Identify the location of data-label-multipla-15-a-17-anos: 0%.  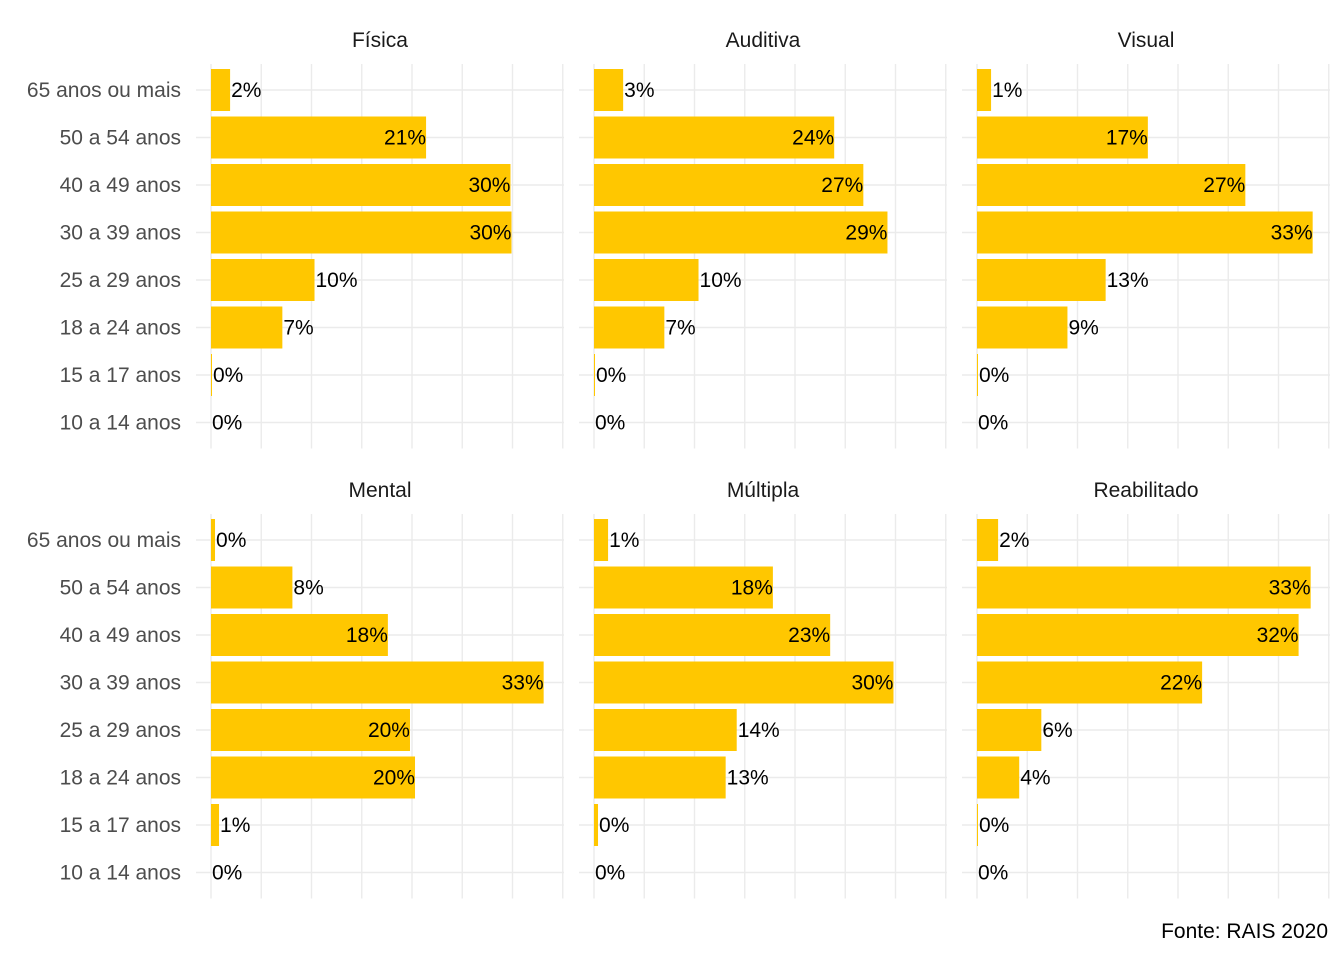
(614, 825).